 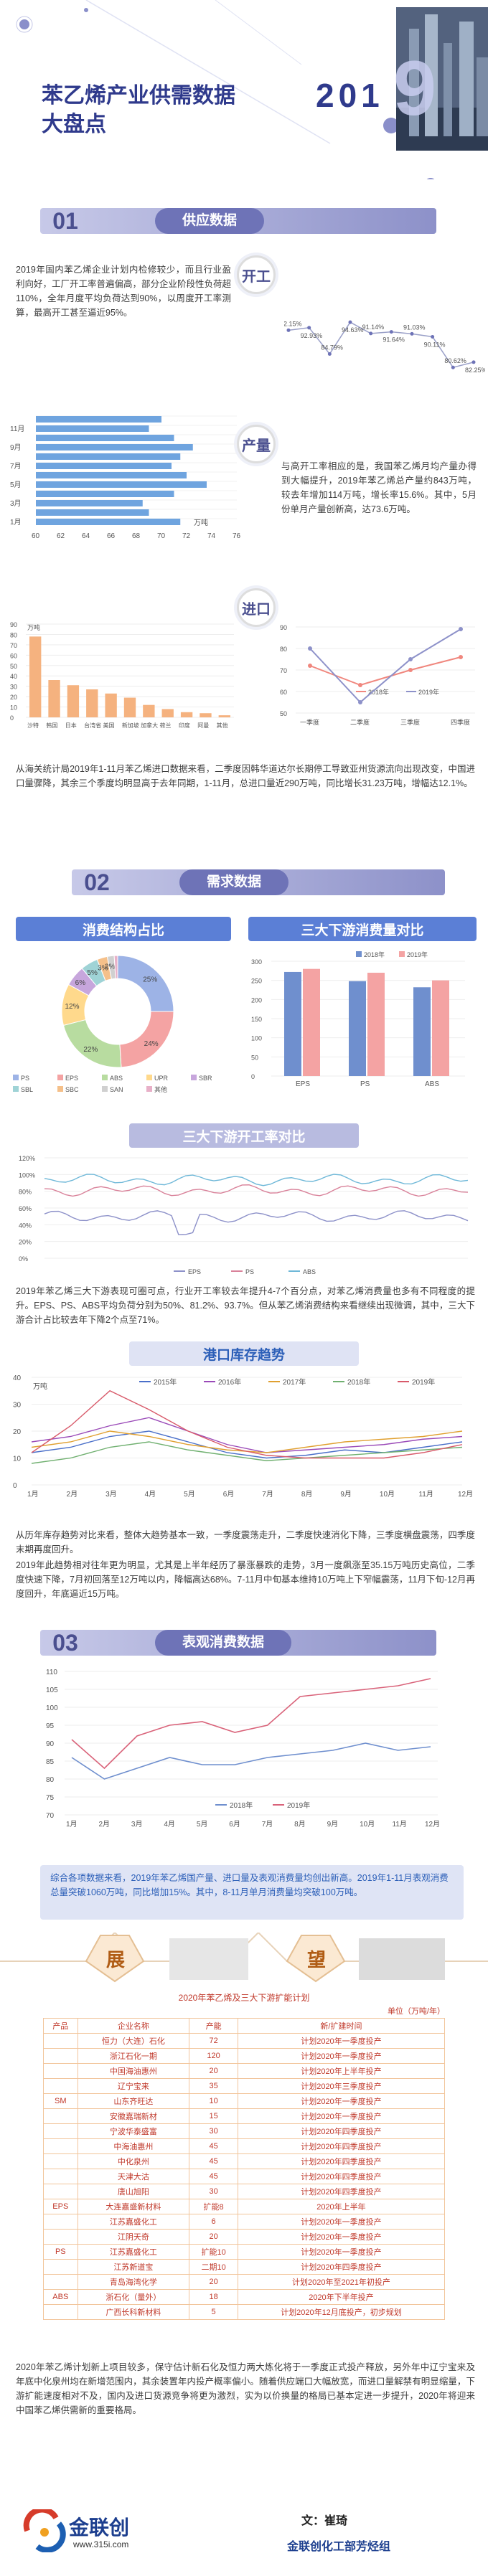 What do you see at coordinates (133, 2041) in the screenshot?
I see `capacity-cell: 恒力（大连）石化` at bounding box center [133, 2041].